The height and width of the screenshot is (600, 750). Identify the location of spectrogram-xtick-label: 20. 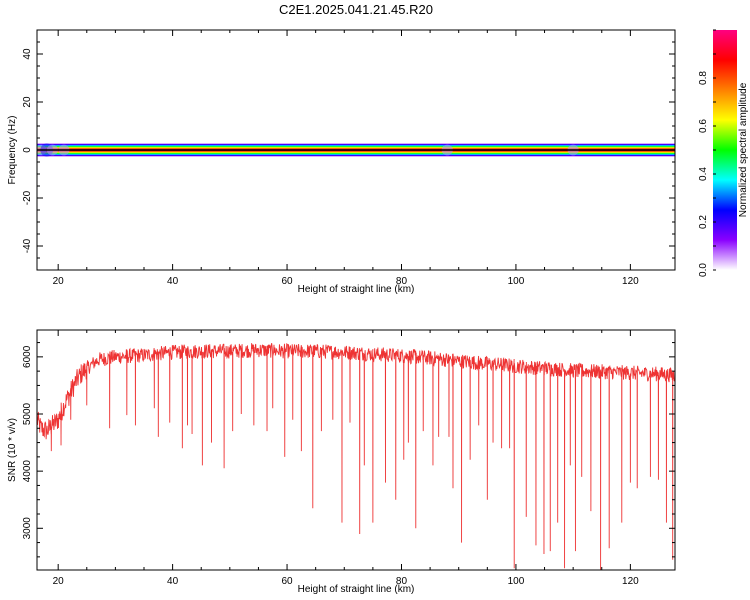
(59, 281).